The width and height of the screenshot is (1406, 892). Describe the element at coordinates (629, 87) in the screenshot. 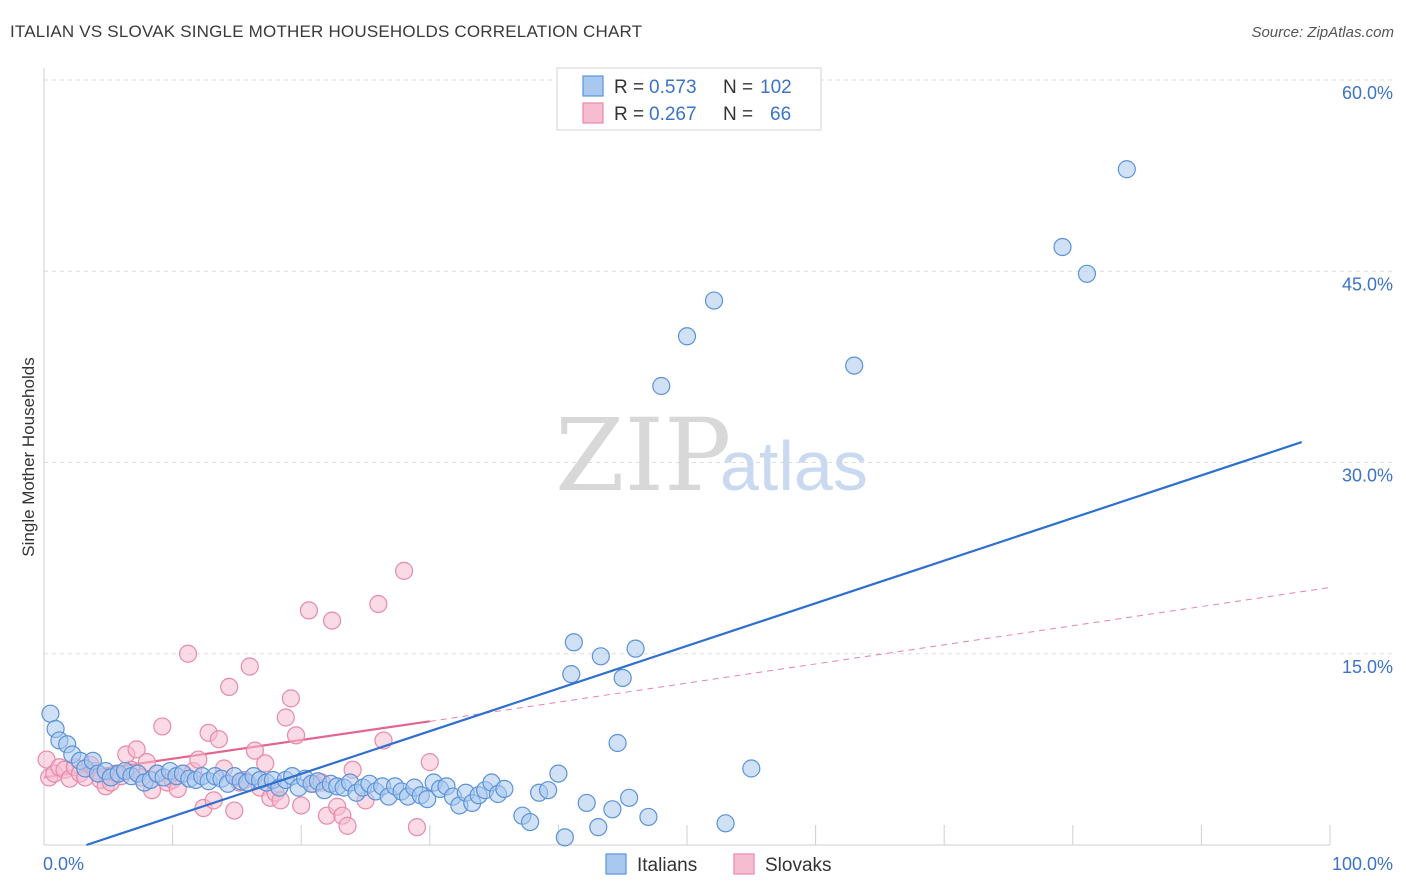

I see `italians-r-label: R =` at that location.